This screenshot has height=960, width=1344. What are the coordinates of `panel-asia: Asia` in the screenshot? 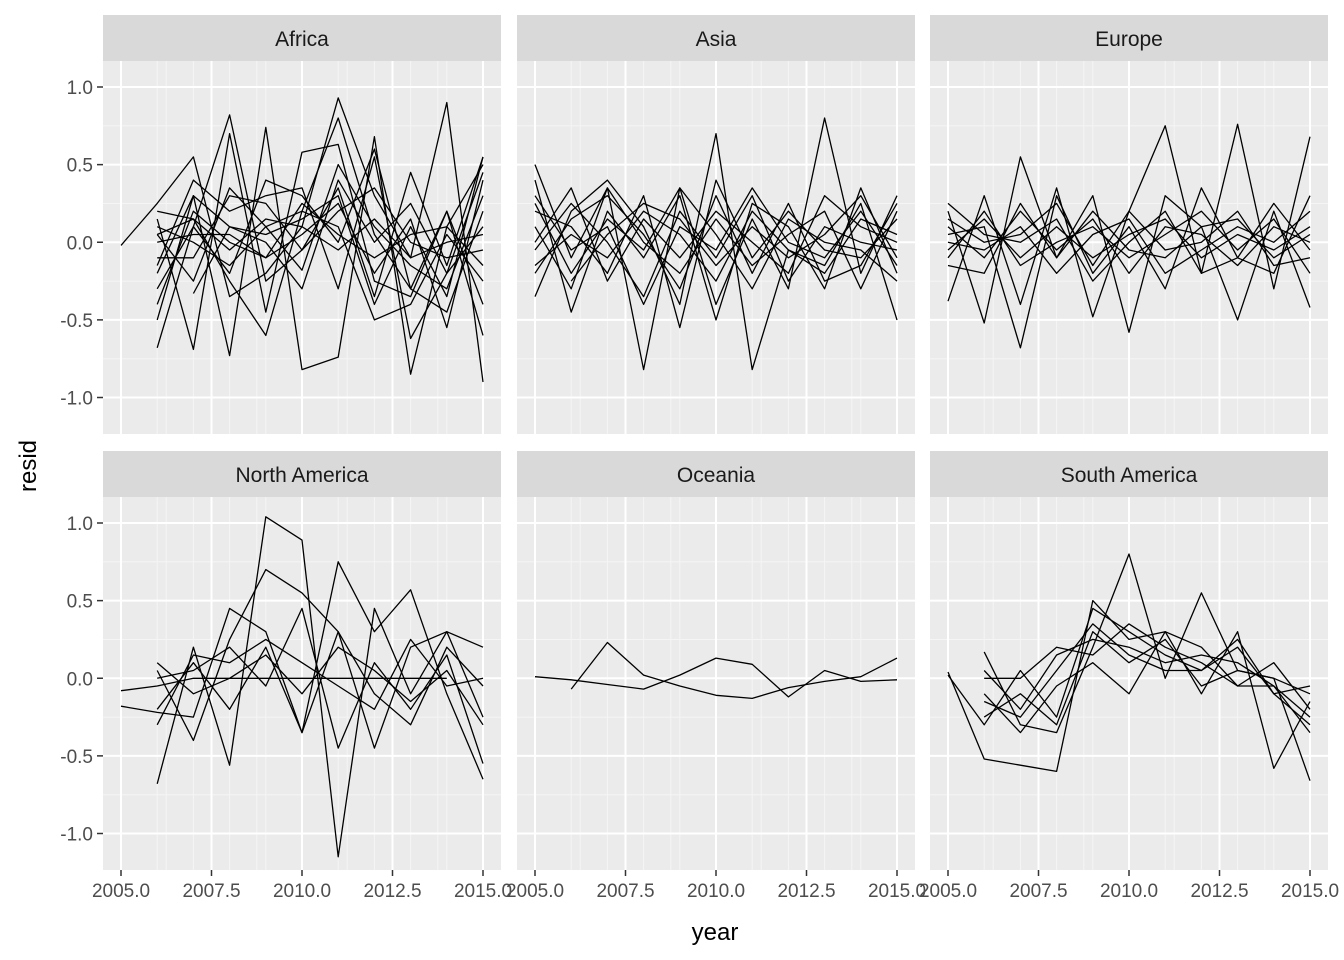 It's located at (716, 224).